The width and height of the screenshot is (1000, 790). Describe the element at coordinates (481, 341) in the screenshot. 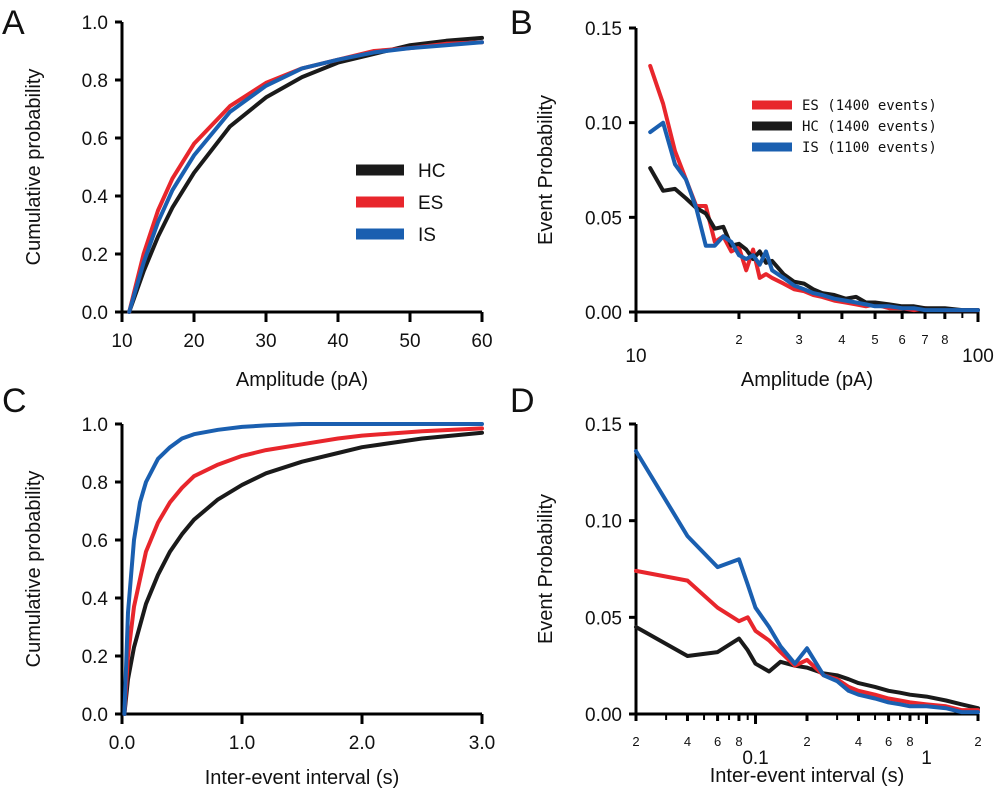

I see `x-tick-label: 60` at that location.